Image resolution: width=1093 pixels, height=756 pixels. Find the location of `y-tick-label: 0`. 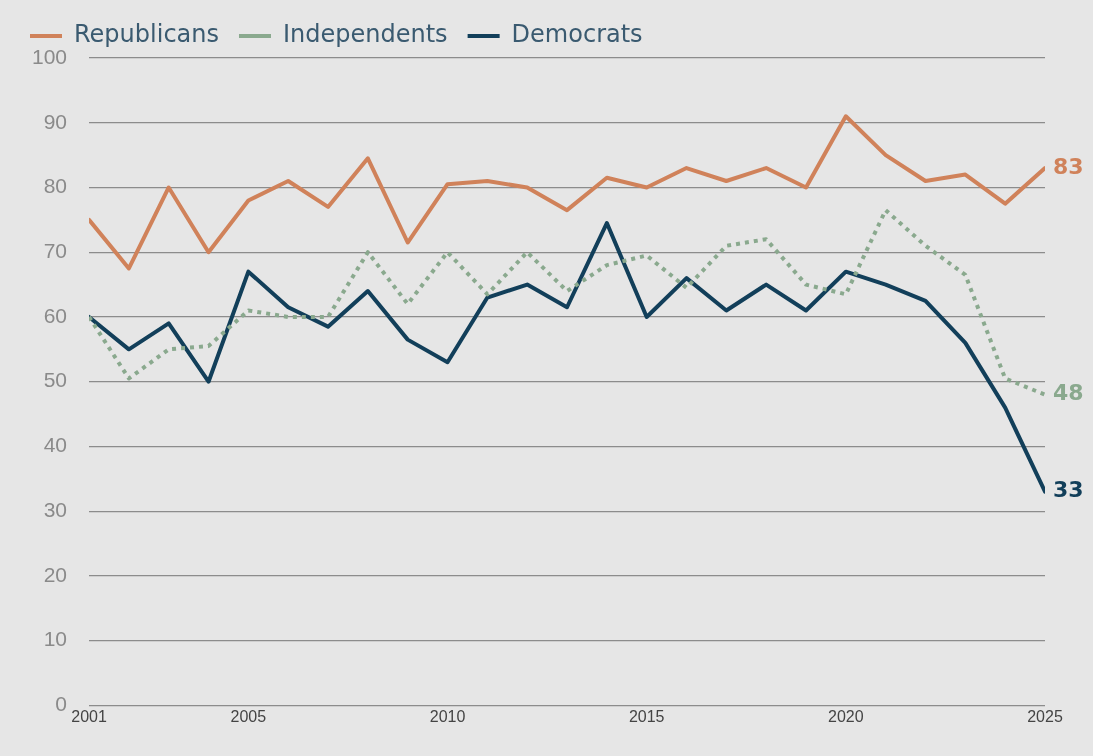

y-tick-label: 0 is located at coordinates (61, 704).